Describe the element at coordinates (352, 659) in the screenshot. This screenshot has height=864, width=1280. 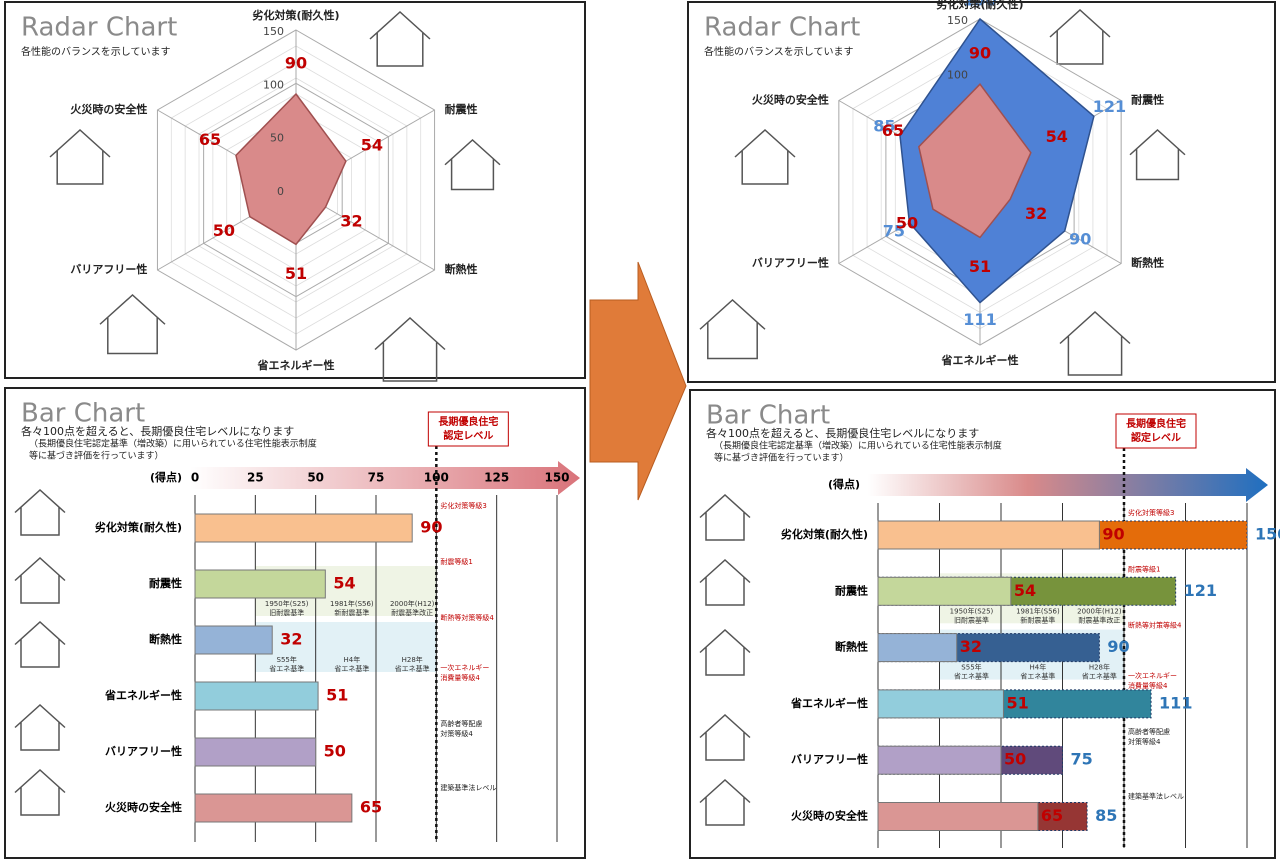
I see `era-note: H4年` at that location.